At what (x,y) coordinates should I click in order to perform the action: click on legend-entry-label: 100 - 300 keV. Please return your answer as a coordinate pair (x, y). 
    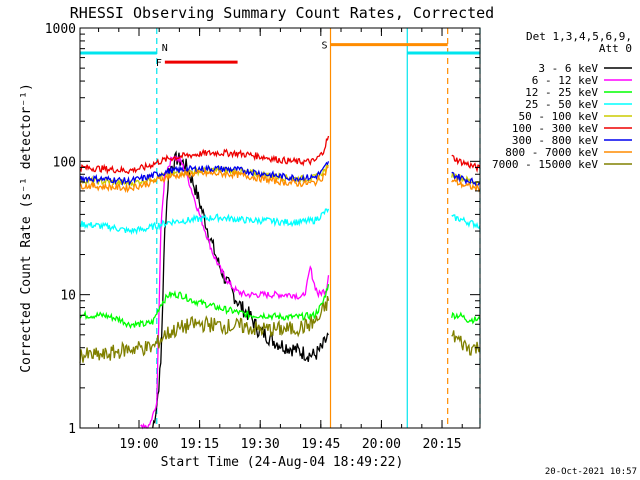
    Looking at the image, I should click on (555, 128).